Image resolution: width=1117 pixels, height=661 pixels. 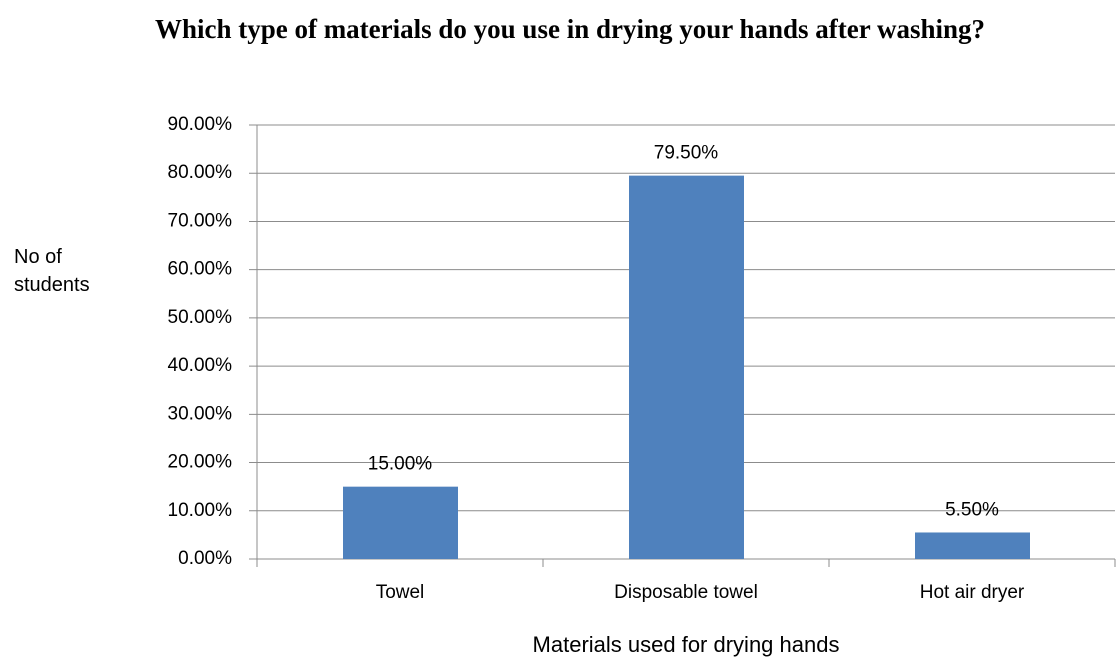 What do you see at coordinates (200, 220) in the screenshot?
I see `y-tick-label: 70.00%` at bounding box center [200, 220].